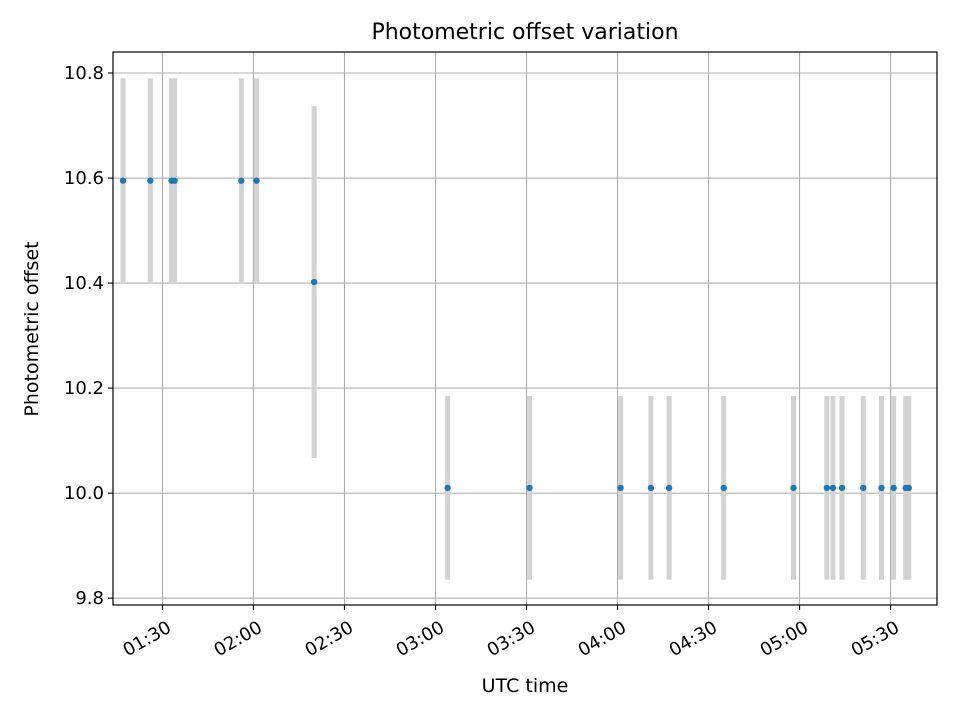  I want to click on chart-title: Photometric offset variation, so click(524, 32).